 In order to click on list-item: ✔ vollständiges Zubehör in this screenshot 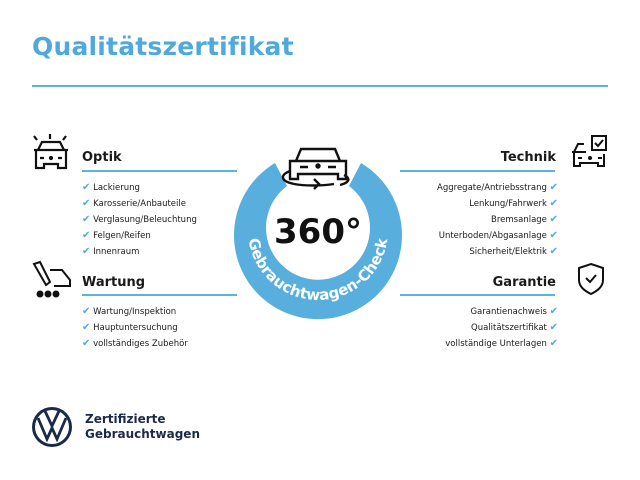, I will do `click(135, 343)`.